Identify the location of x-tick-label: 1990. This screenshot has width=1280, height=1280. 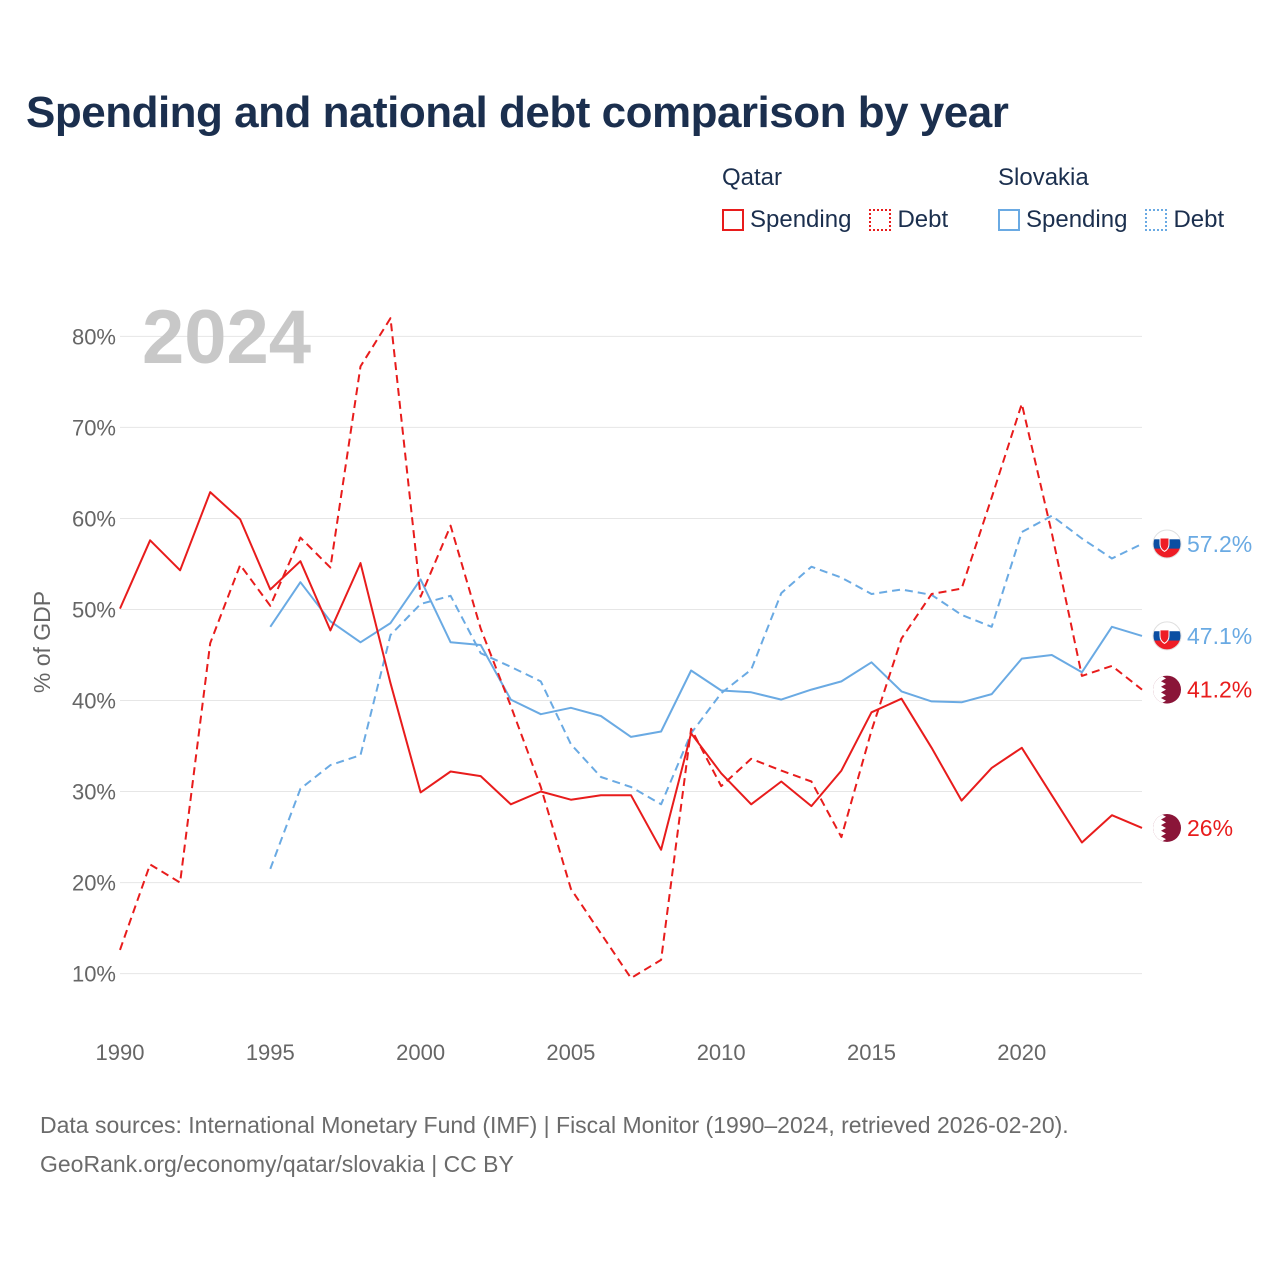
(120, 1052).